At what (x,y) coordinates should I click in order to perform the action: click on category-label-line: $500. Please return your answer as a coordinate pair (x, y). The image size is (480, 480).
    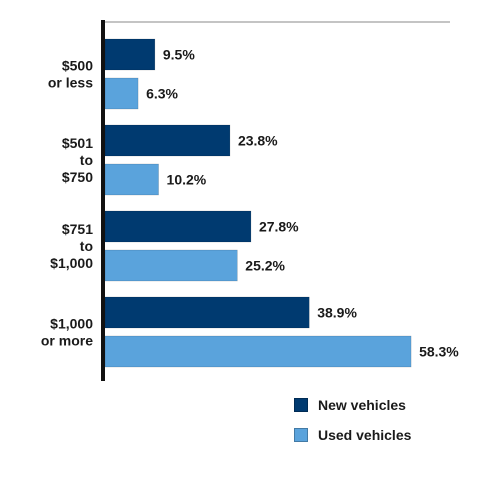
    Looking at the image, I should click on (77, 66).